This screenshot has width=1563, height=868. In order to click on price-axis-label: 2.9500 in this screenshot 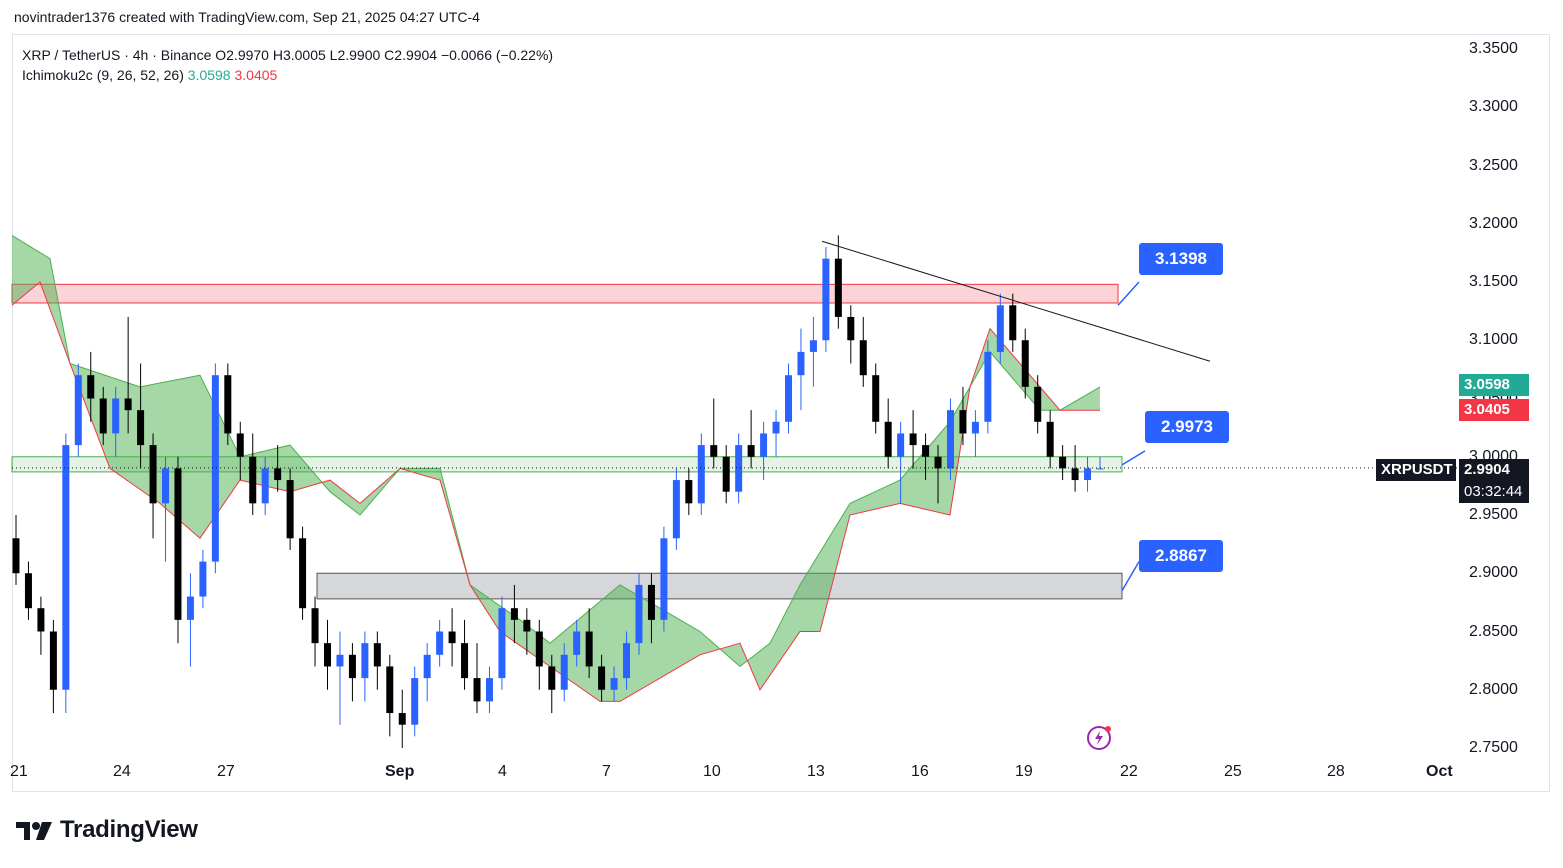, I will do `click(1493, 514)`.